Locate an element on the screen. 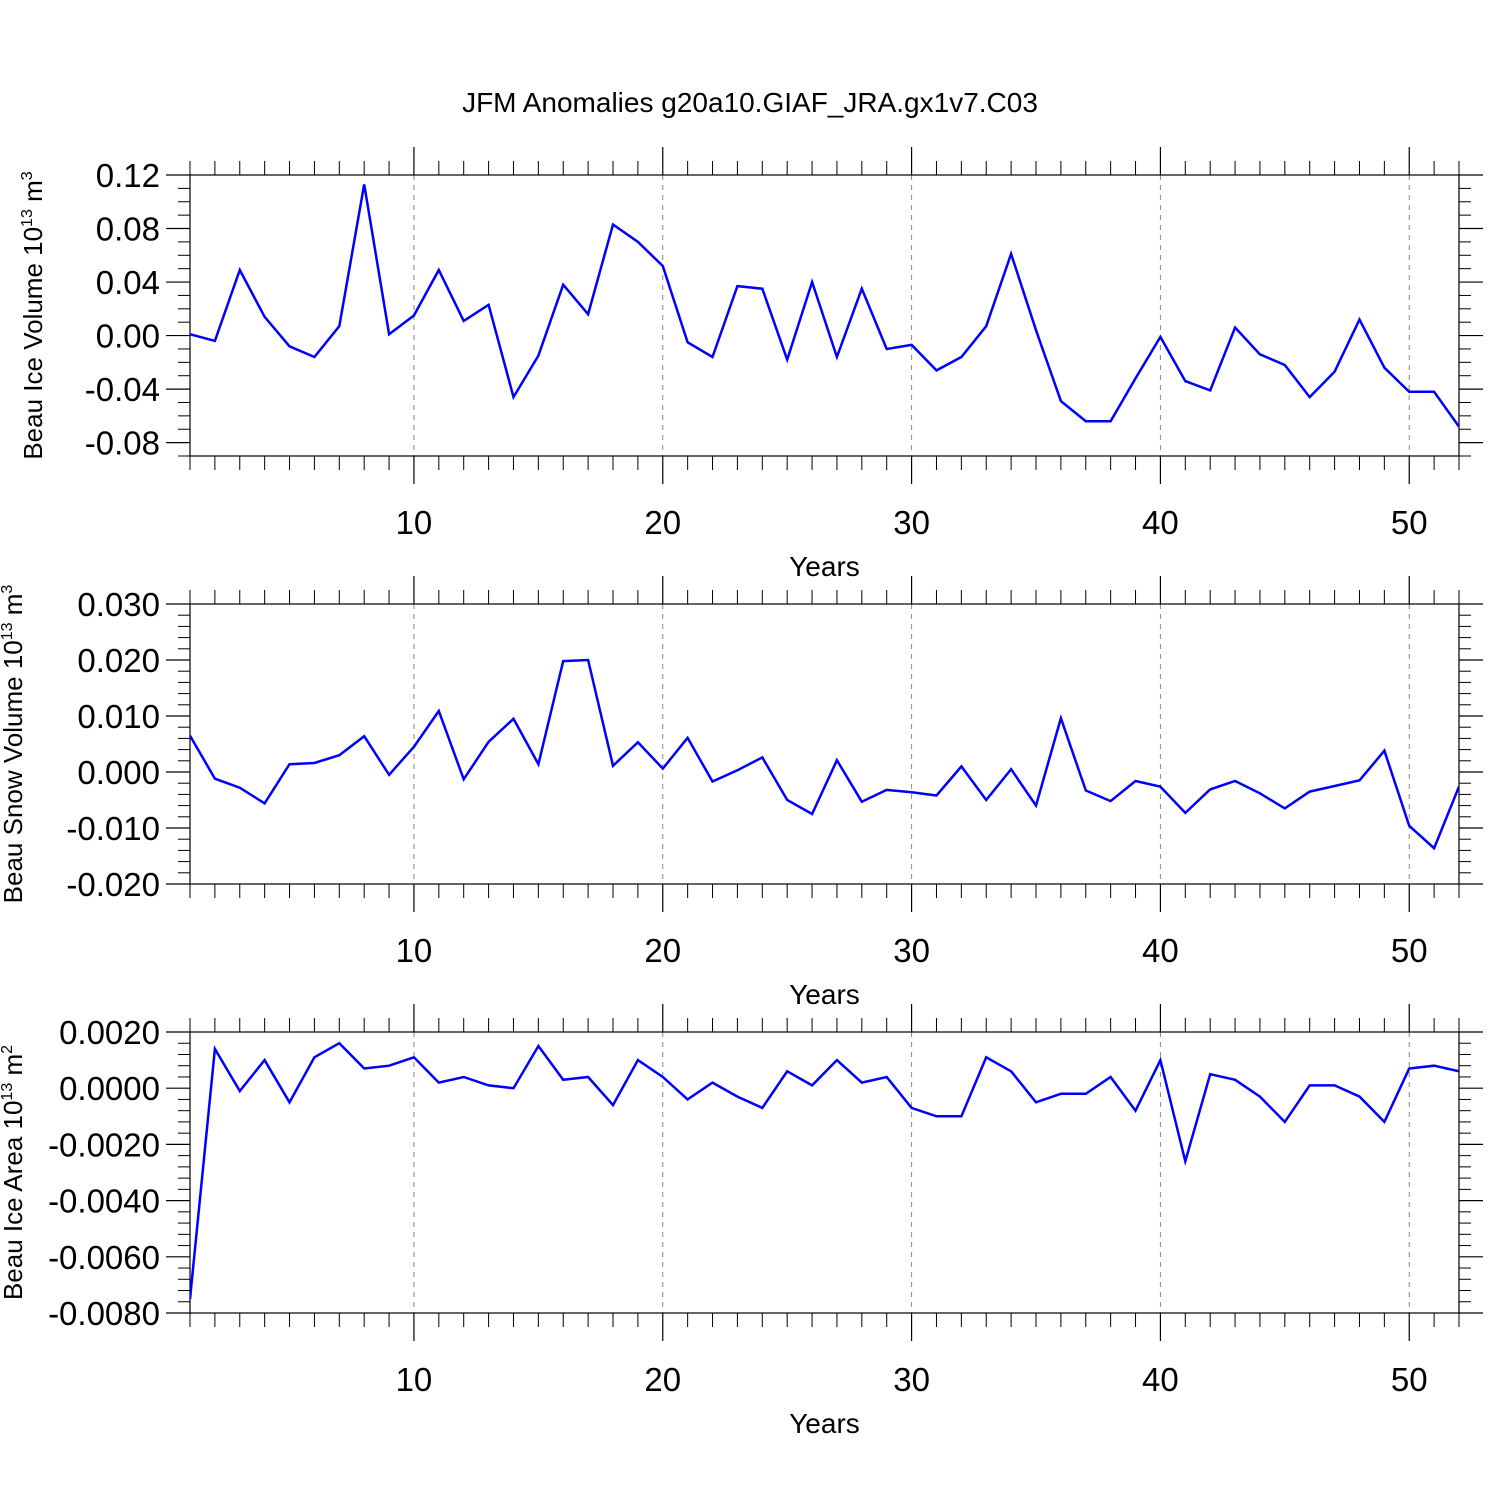 This screenshot has height=1500, width=1500. y-tick-label: -0.020 is located at coordinates (113, 884).